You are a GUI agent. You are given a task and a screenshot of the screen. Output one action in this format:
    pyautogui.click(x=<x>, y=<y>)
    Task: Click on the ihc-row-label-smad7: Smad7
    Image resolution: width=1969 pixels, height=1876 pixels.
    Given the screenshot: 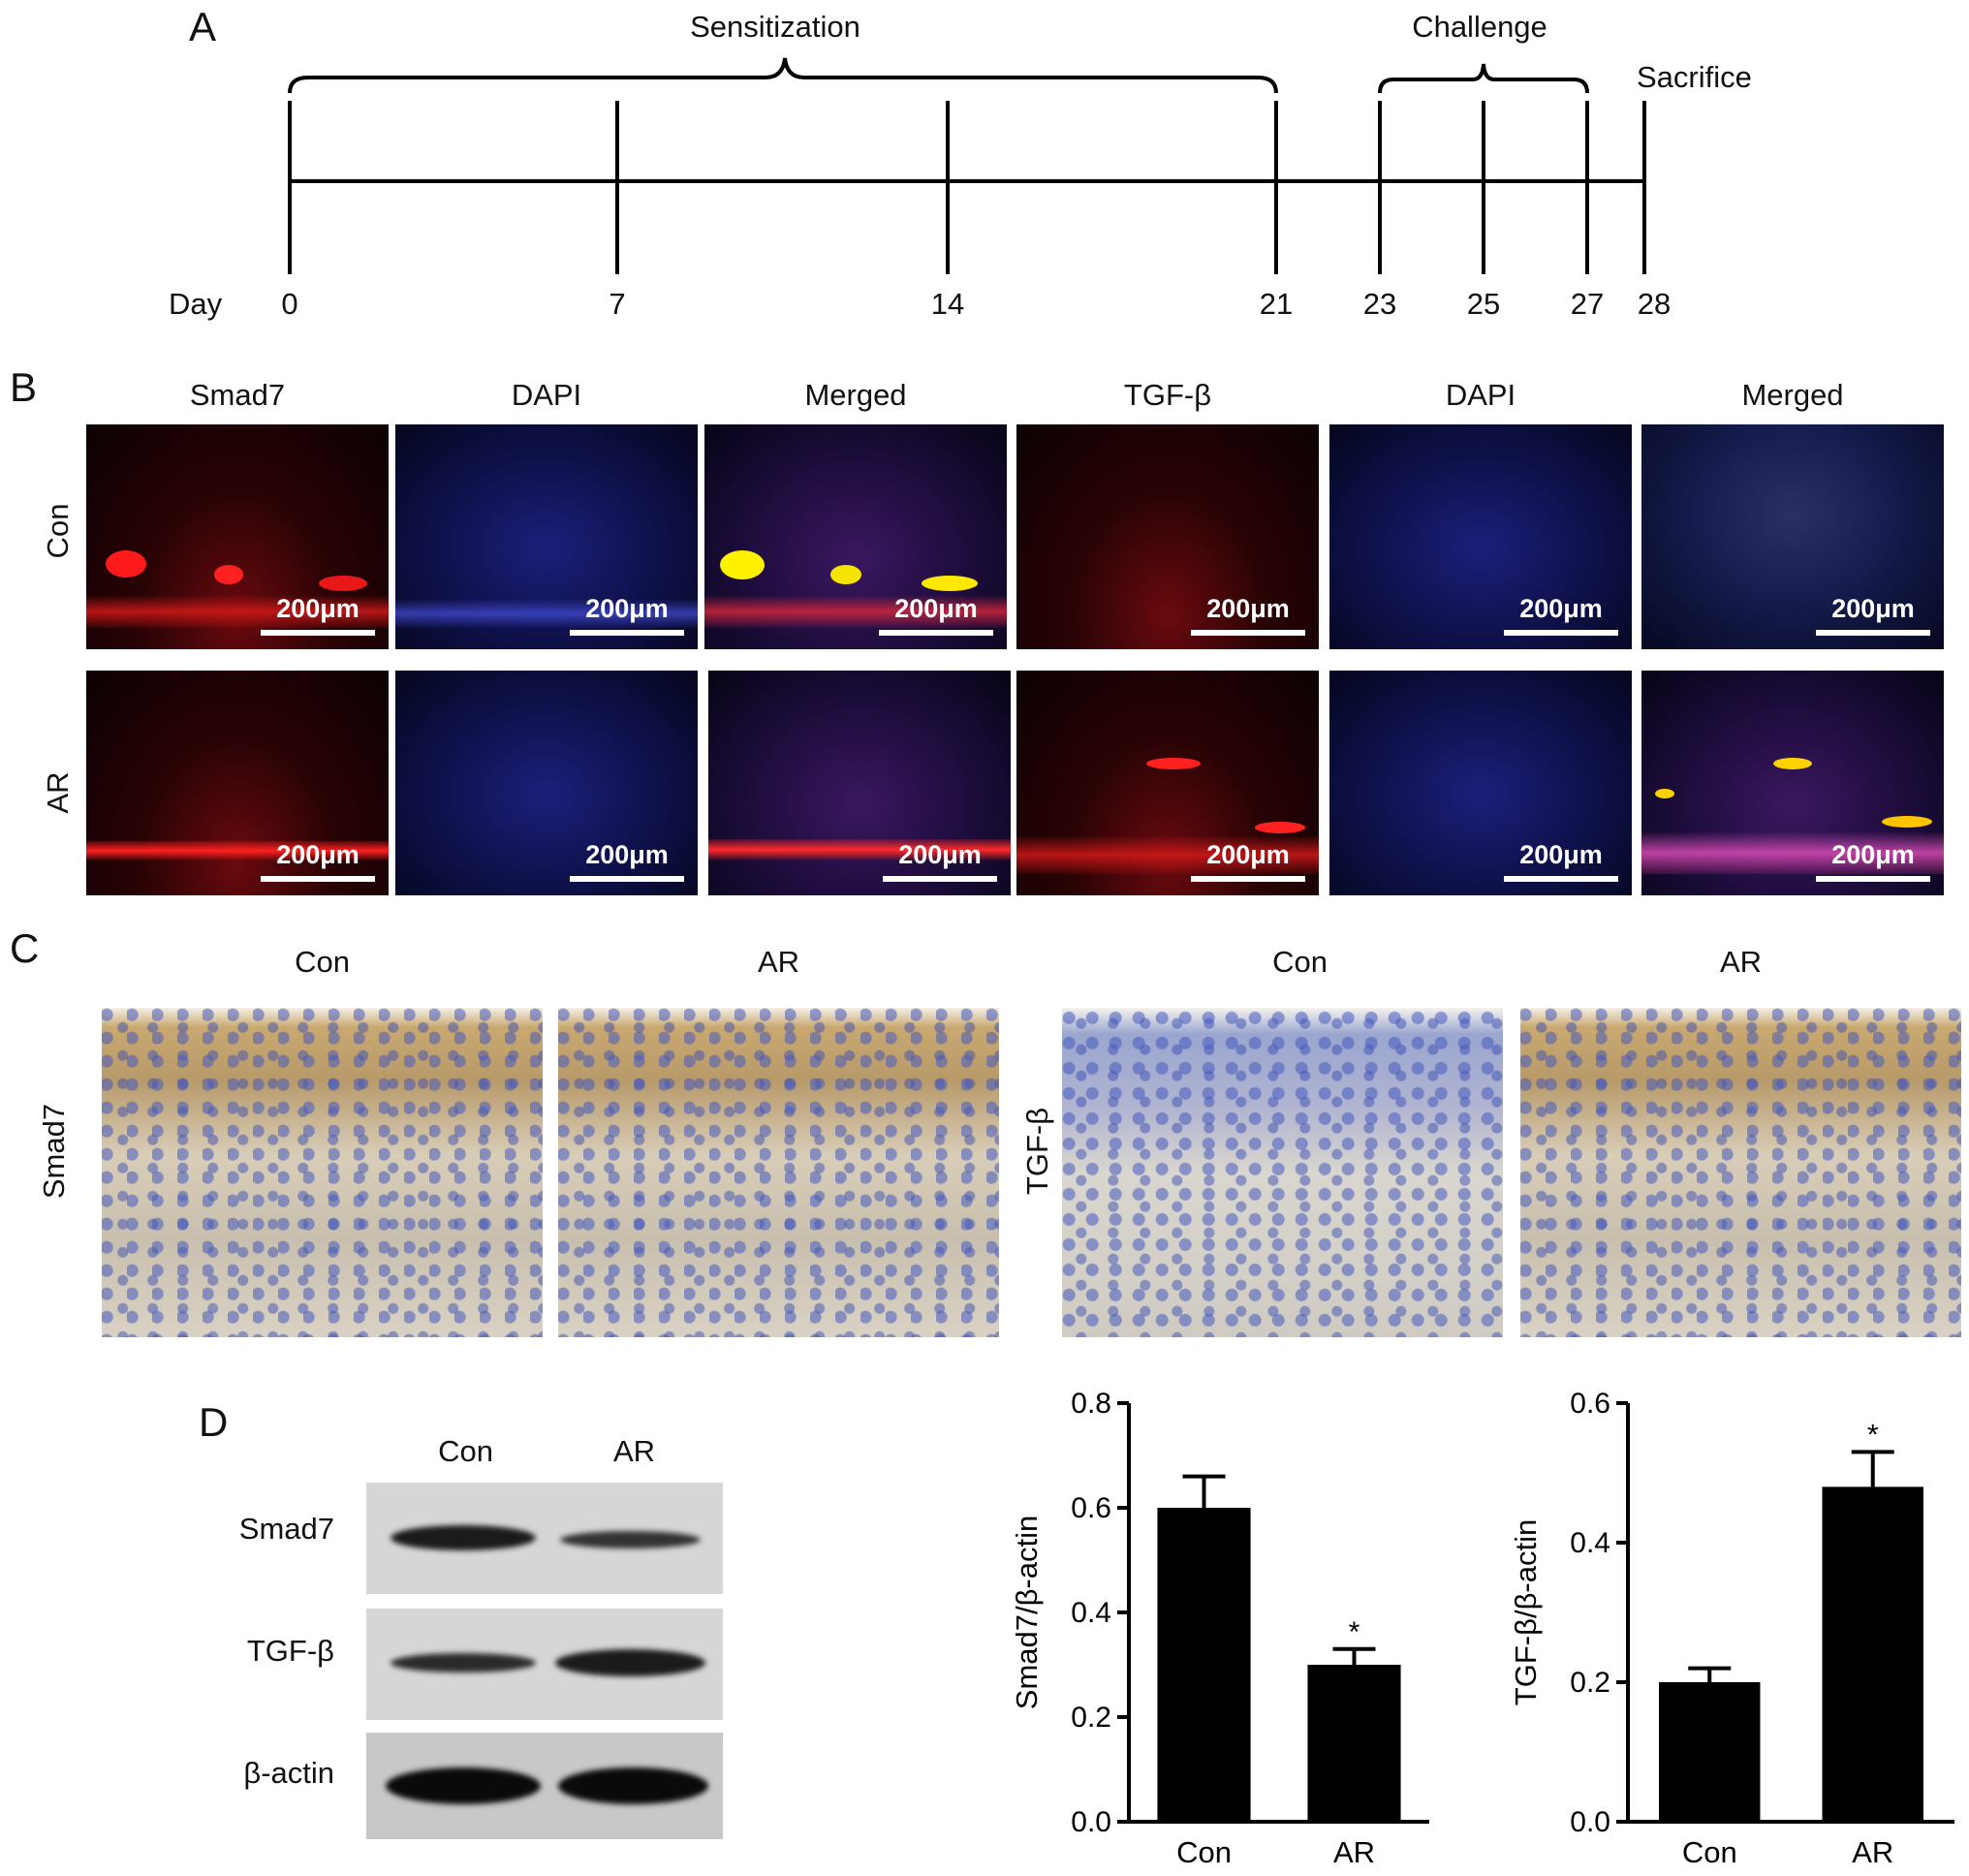 What is the action you would take?
    pyautogui.click(x=54, y=1151)
    